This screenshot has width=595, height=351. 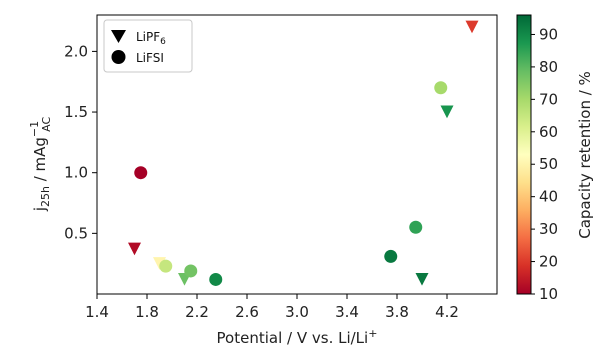 I want to click on y-axis-title: j25h / mAg−1AC, so click(x=40, y=165).